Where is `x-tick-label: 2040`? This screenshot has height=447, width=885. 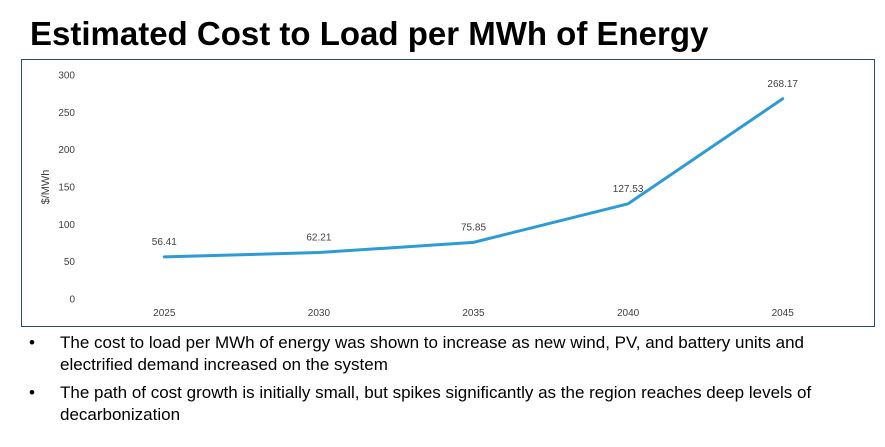 x-tick-label: 2040 is located at coordinates (628, 313).